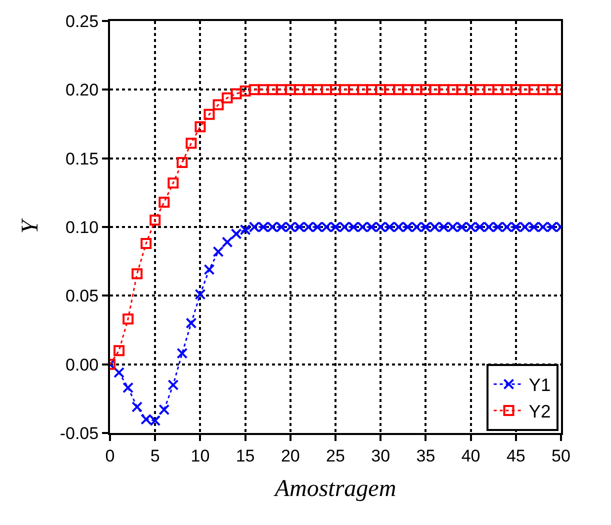 The width and height of the screenshot is (611, 525). I want to click on x-axis-title: Amostragem, so click(334, 489).